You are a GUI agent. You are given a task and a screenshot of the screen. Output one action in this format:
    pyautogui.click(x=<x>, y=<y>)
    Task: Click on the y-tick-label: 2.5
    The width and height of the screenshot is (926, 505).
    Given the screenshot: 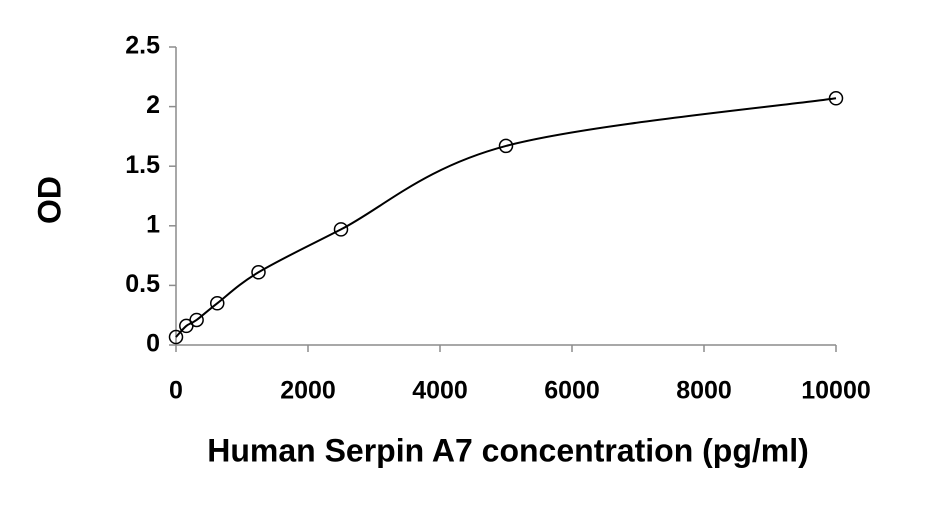 What is the action you would take?
    pyautogui.click(x=142, y=46)
    